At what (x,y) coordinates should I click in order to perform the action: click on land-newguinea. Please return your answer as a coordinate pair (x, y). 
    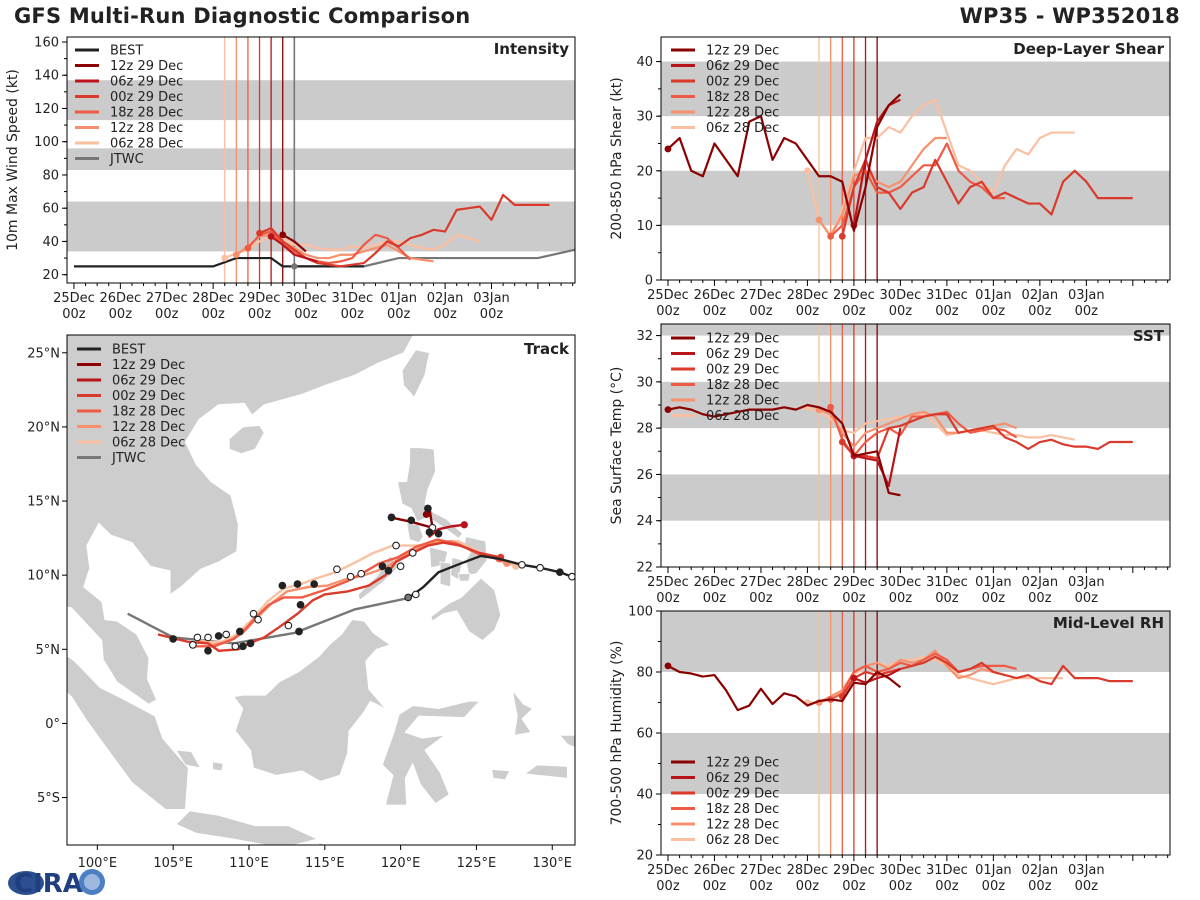
    Looking at the image, I should click on (566, 741).